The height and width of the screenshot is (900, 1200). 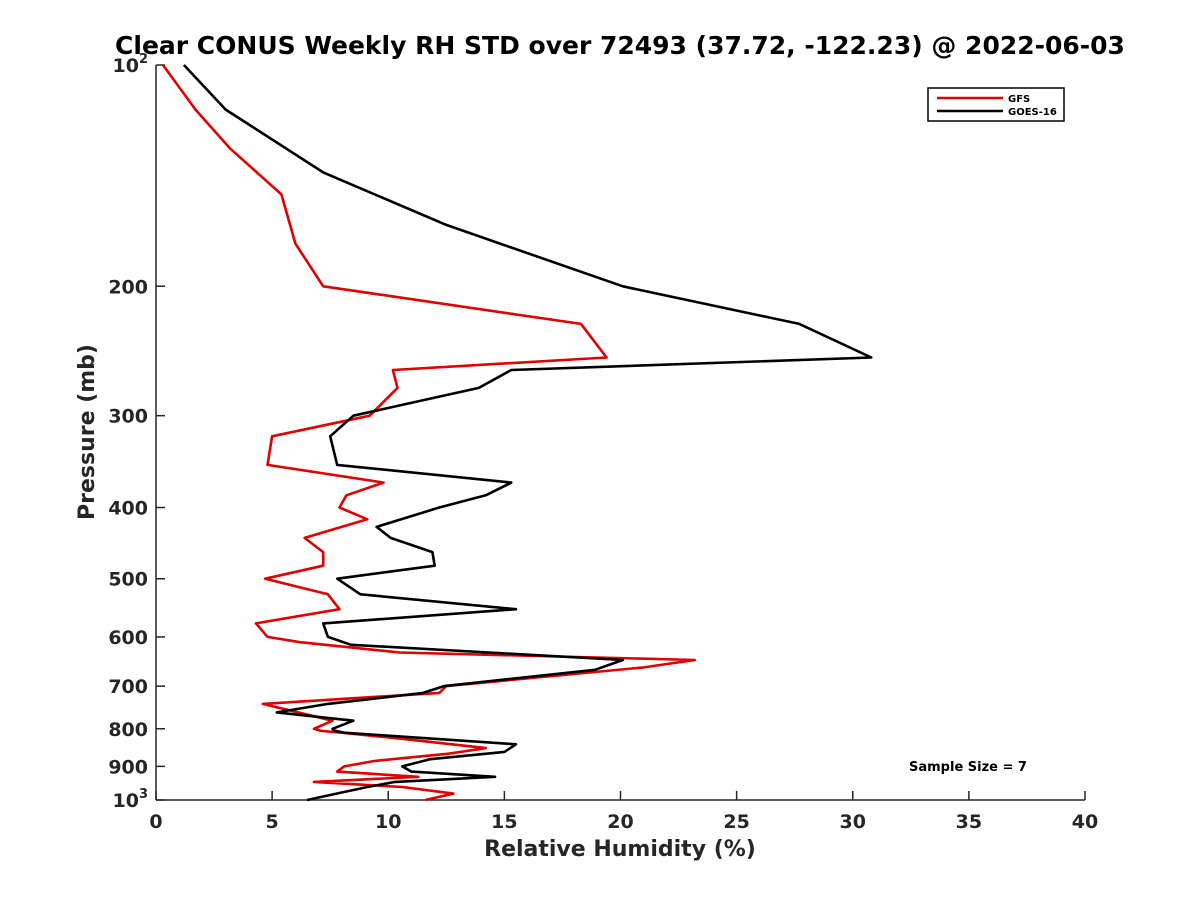 What do you see at coordinates (131, 64) in the screenshot?
I see `y-tick-label: 10²` at bounding box center [131, 64].